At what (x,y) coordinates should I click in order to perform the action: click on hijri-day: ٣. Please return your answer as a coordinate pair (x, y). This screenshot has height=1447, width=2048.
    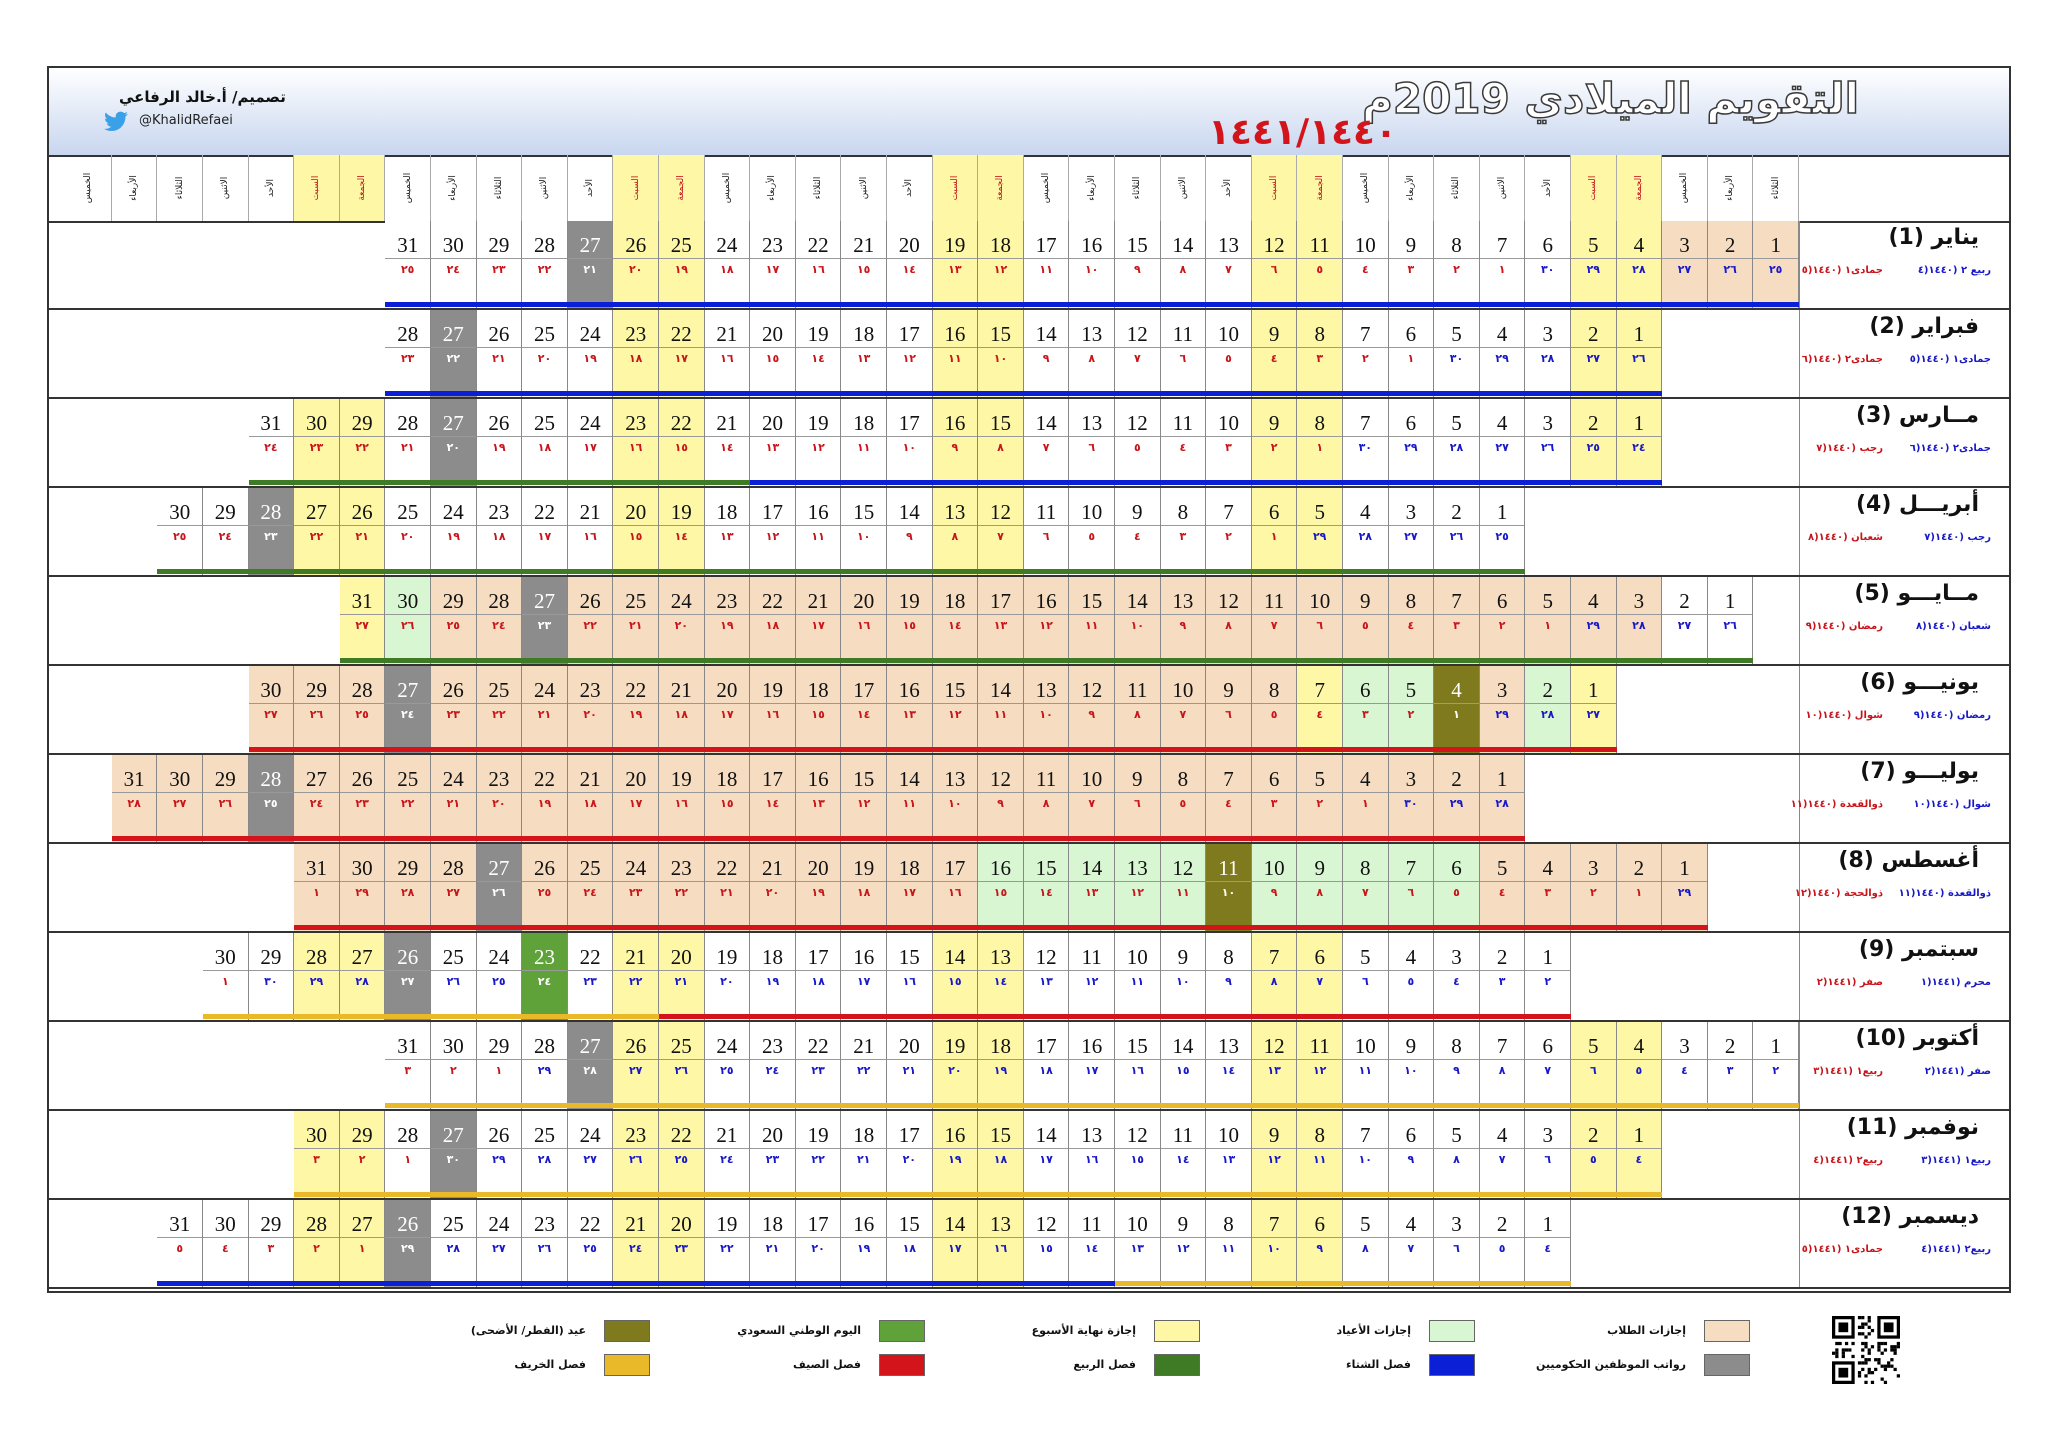
    Looking at the image, I should click on (1183, 536).